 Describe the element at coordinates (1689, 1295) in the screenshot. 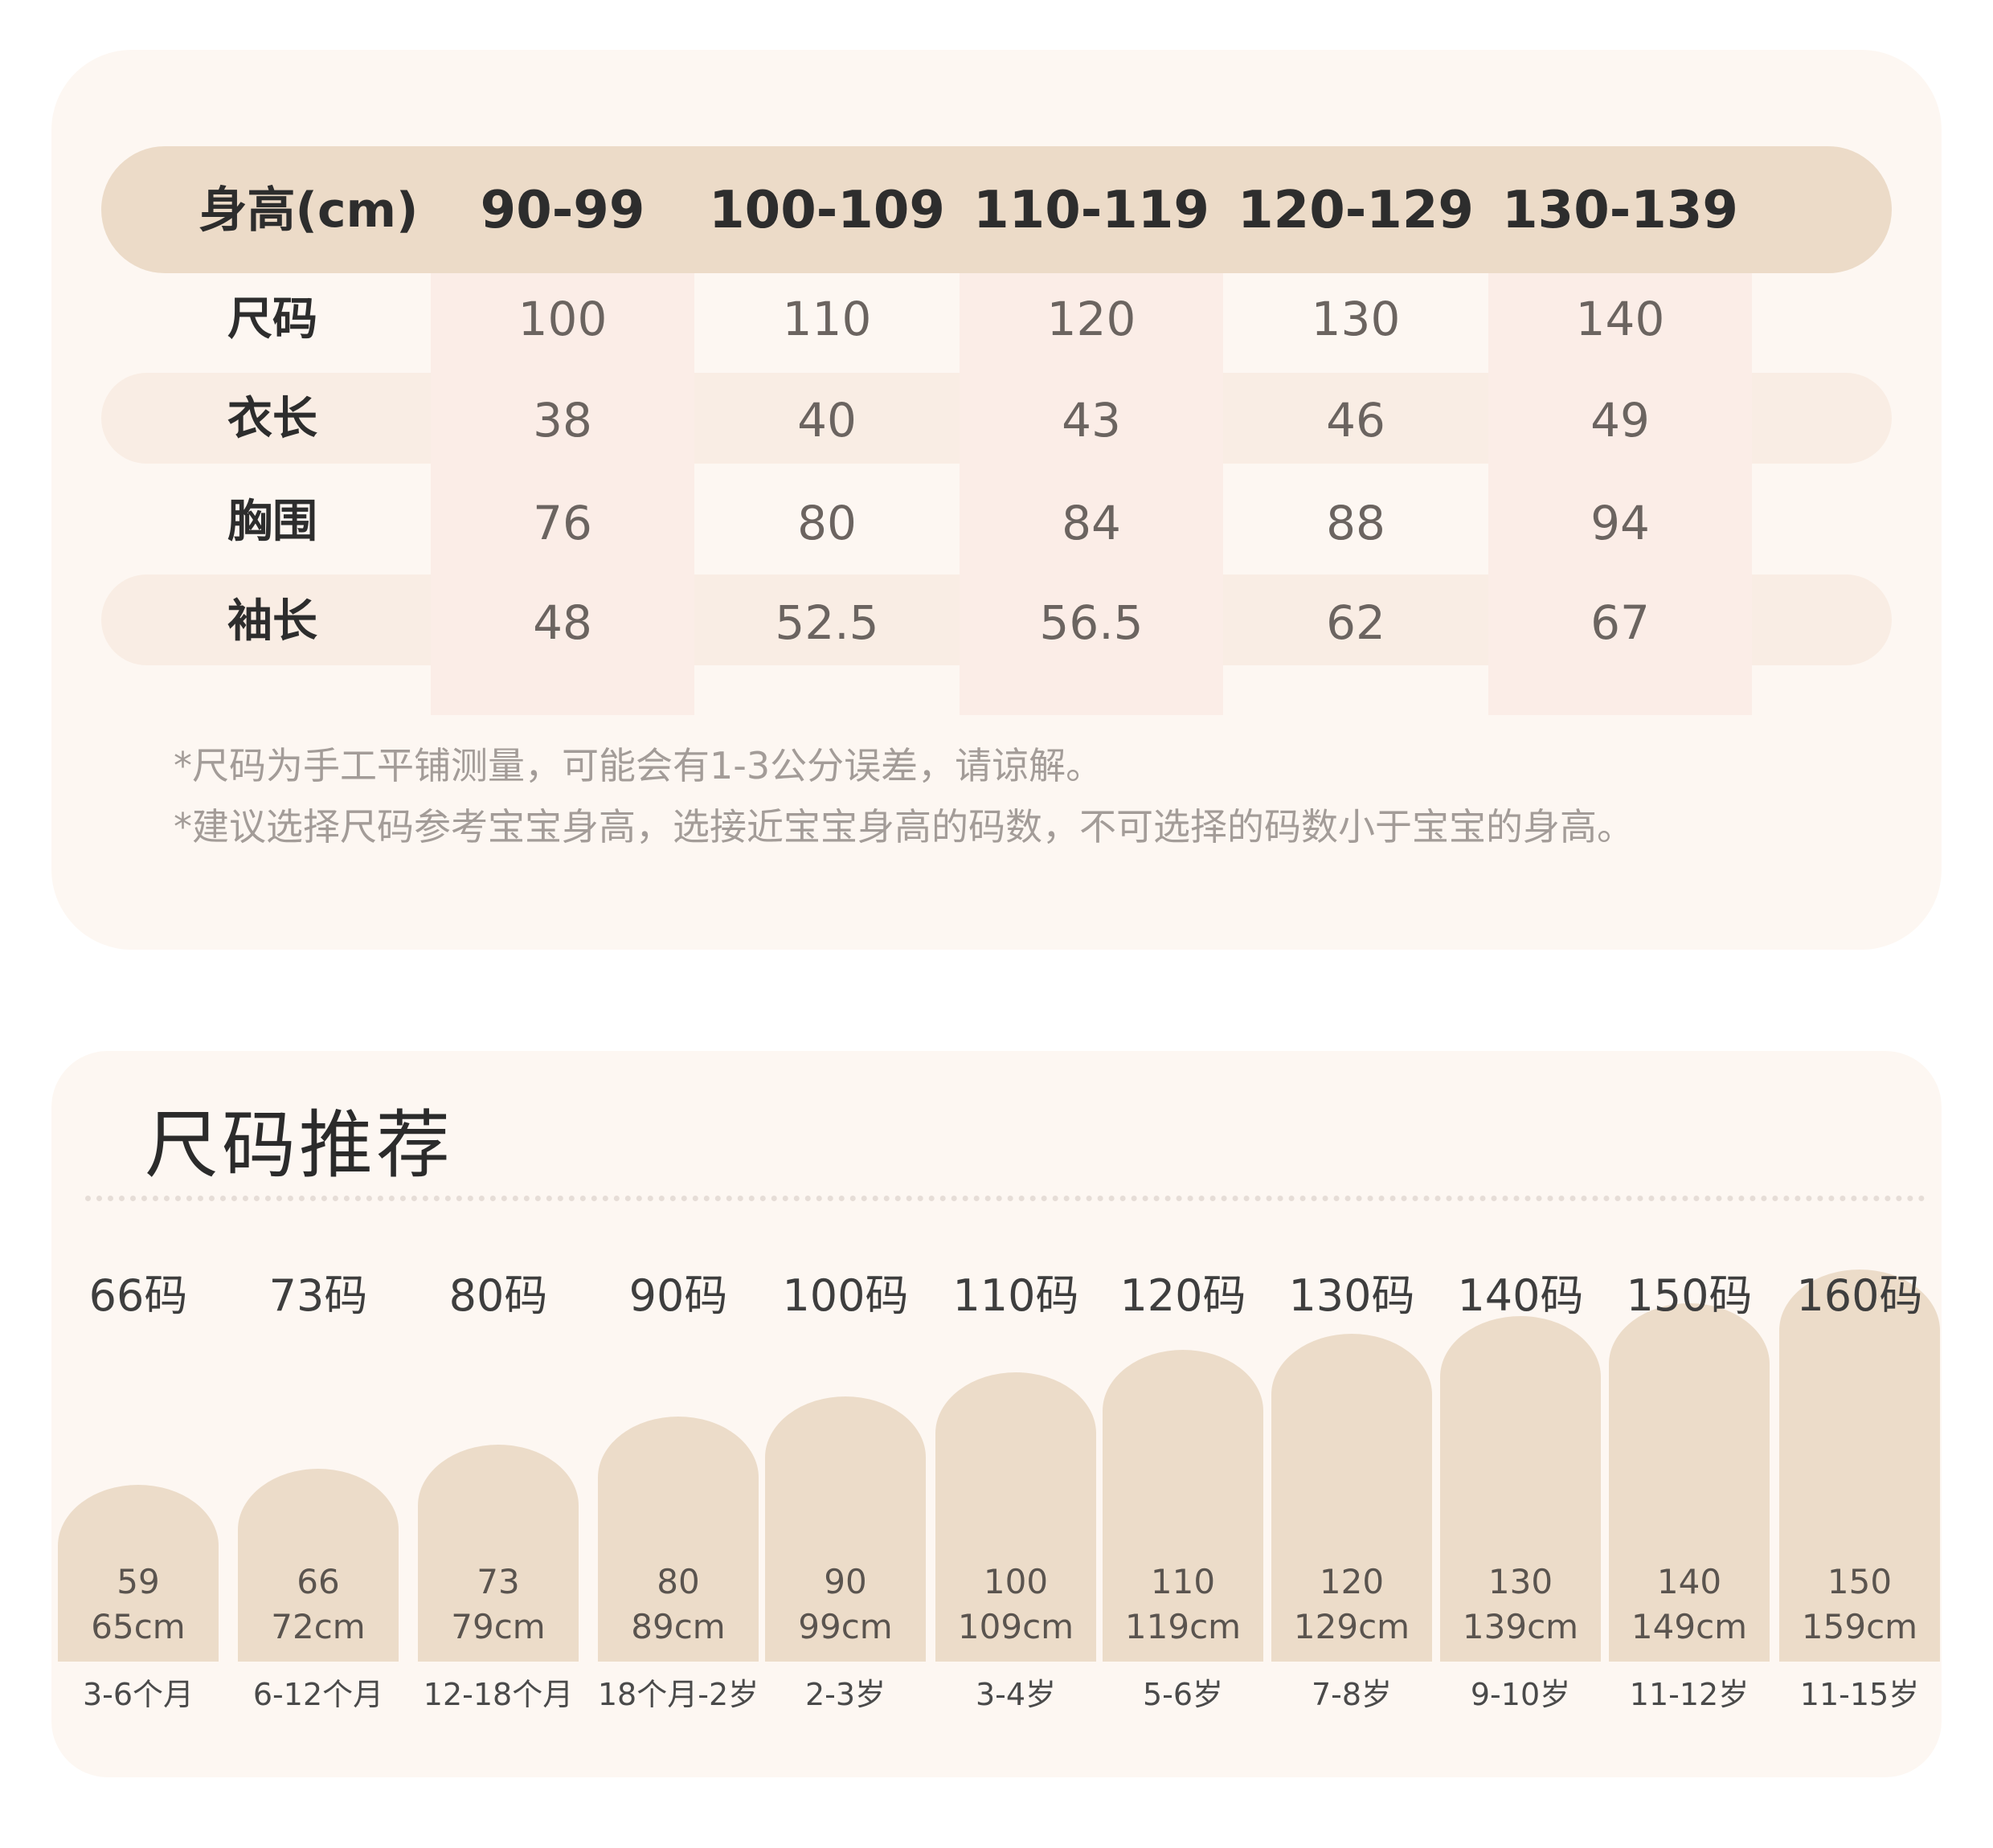

I see `size-label: 150码` at that location.